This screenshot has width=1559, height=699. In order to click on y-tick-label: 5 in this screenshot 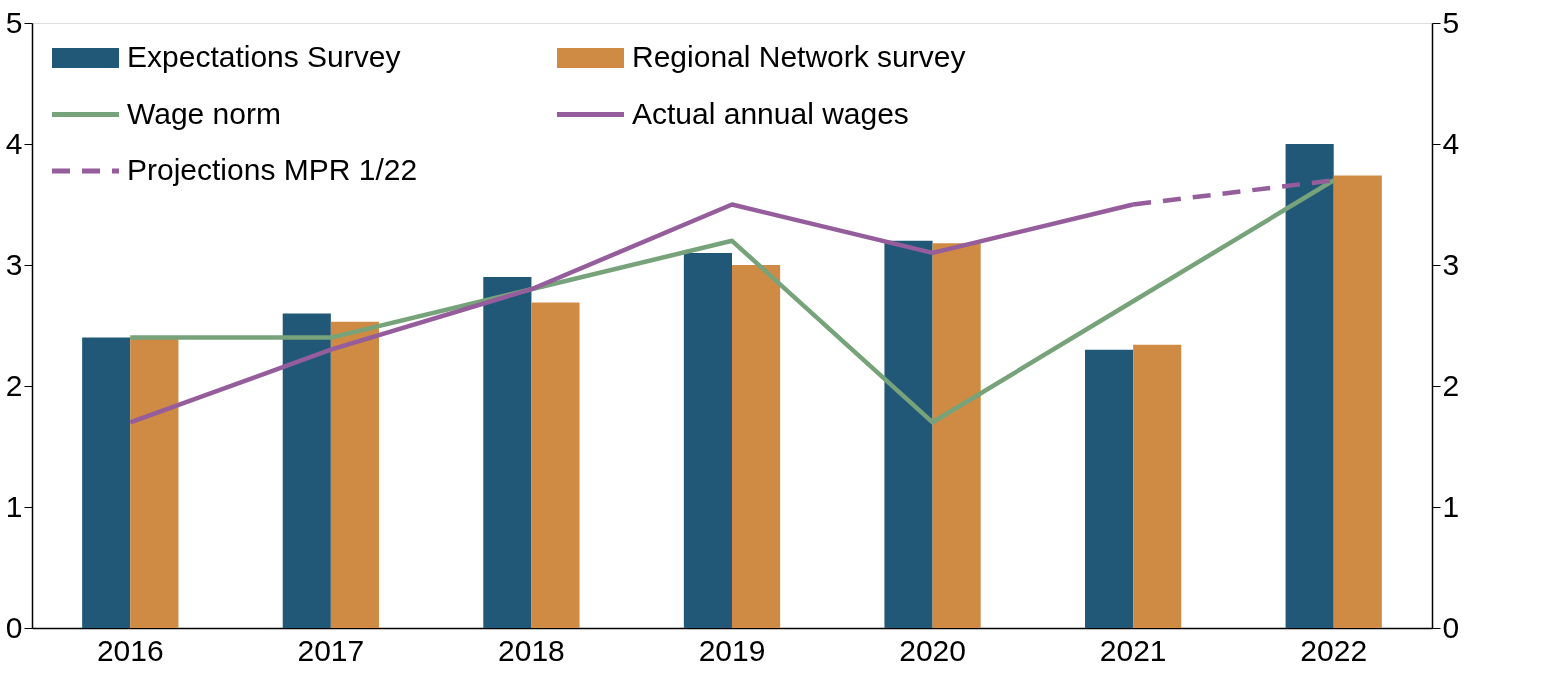, I will do `click(14, 22)`.